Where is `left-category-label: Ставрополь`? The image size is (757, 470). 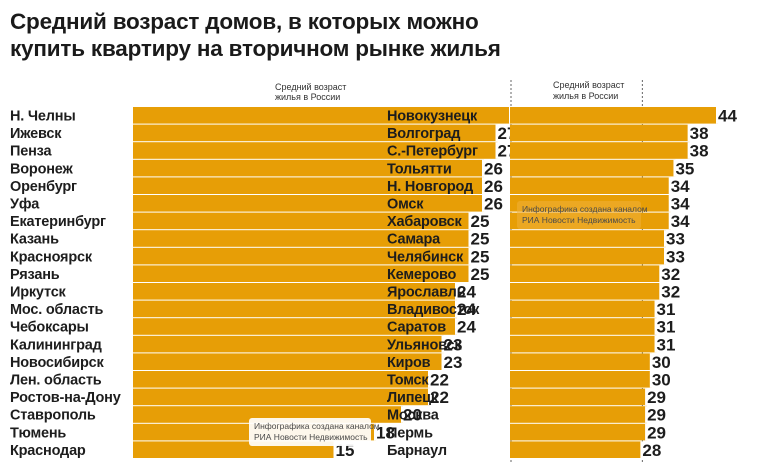 left-category-label: Ставрополь is located at coordinates (53, 416).